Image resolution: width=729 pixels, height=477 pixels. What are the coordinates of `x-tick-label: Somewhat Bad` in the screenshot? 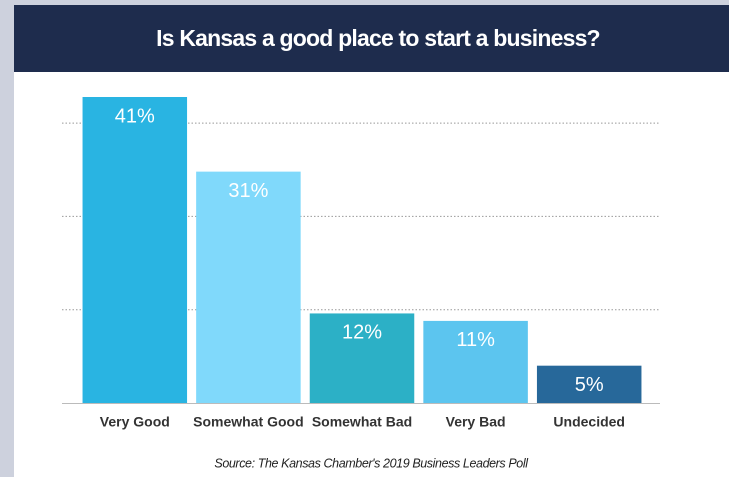 It's located at (362, 422).